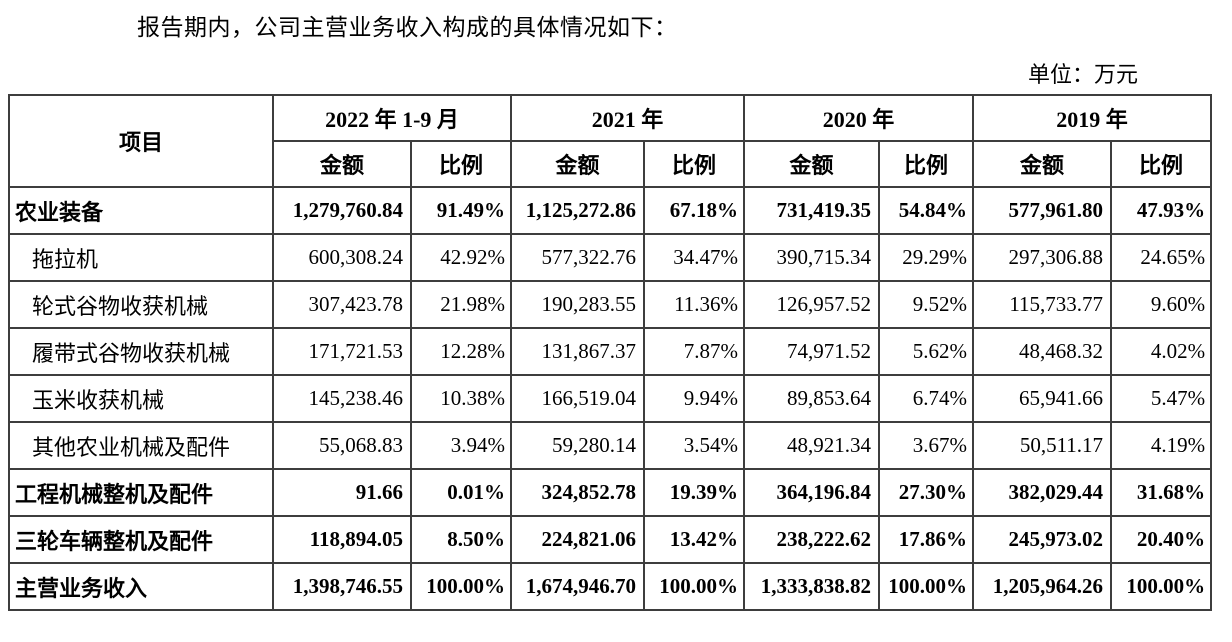  What do you see at coordinates (461, 398) in the screenshot?
I see `ratio-cell: 10.38%` at bounding box center [461, 398].